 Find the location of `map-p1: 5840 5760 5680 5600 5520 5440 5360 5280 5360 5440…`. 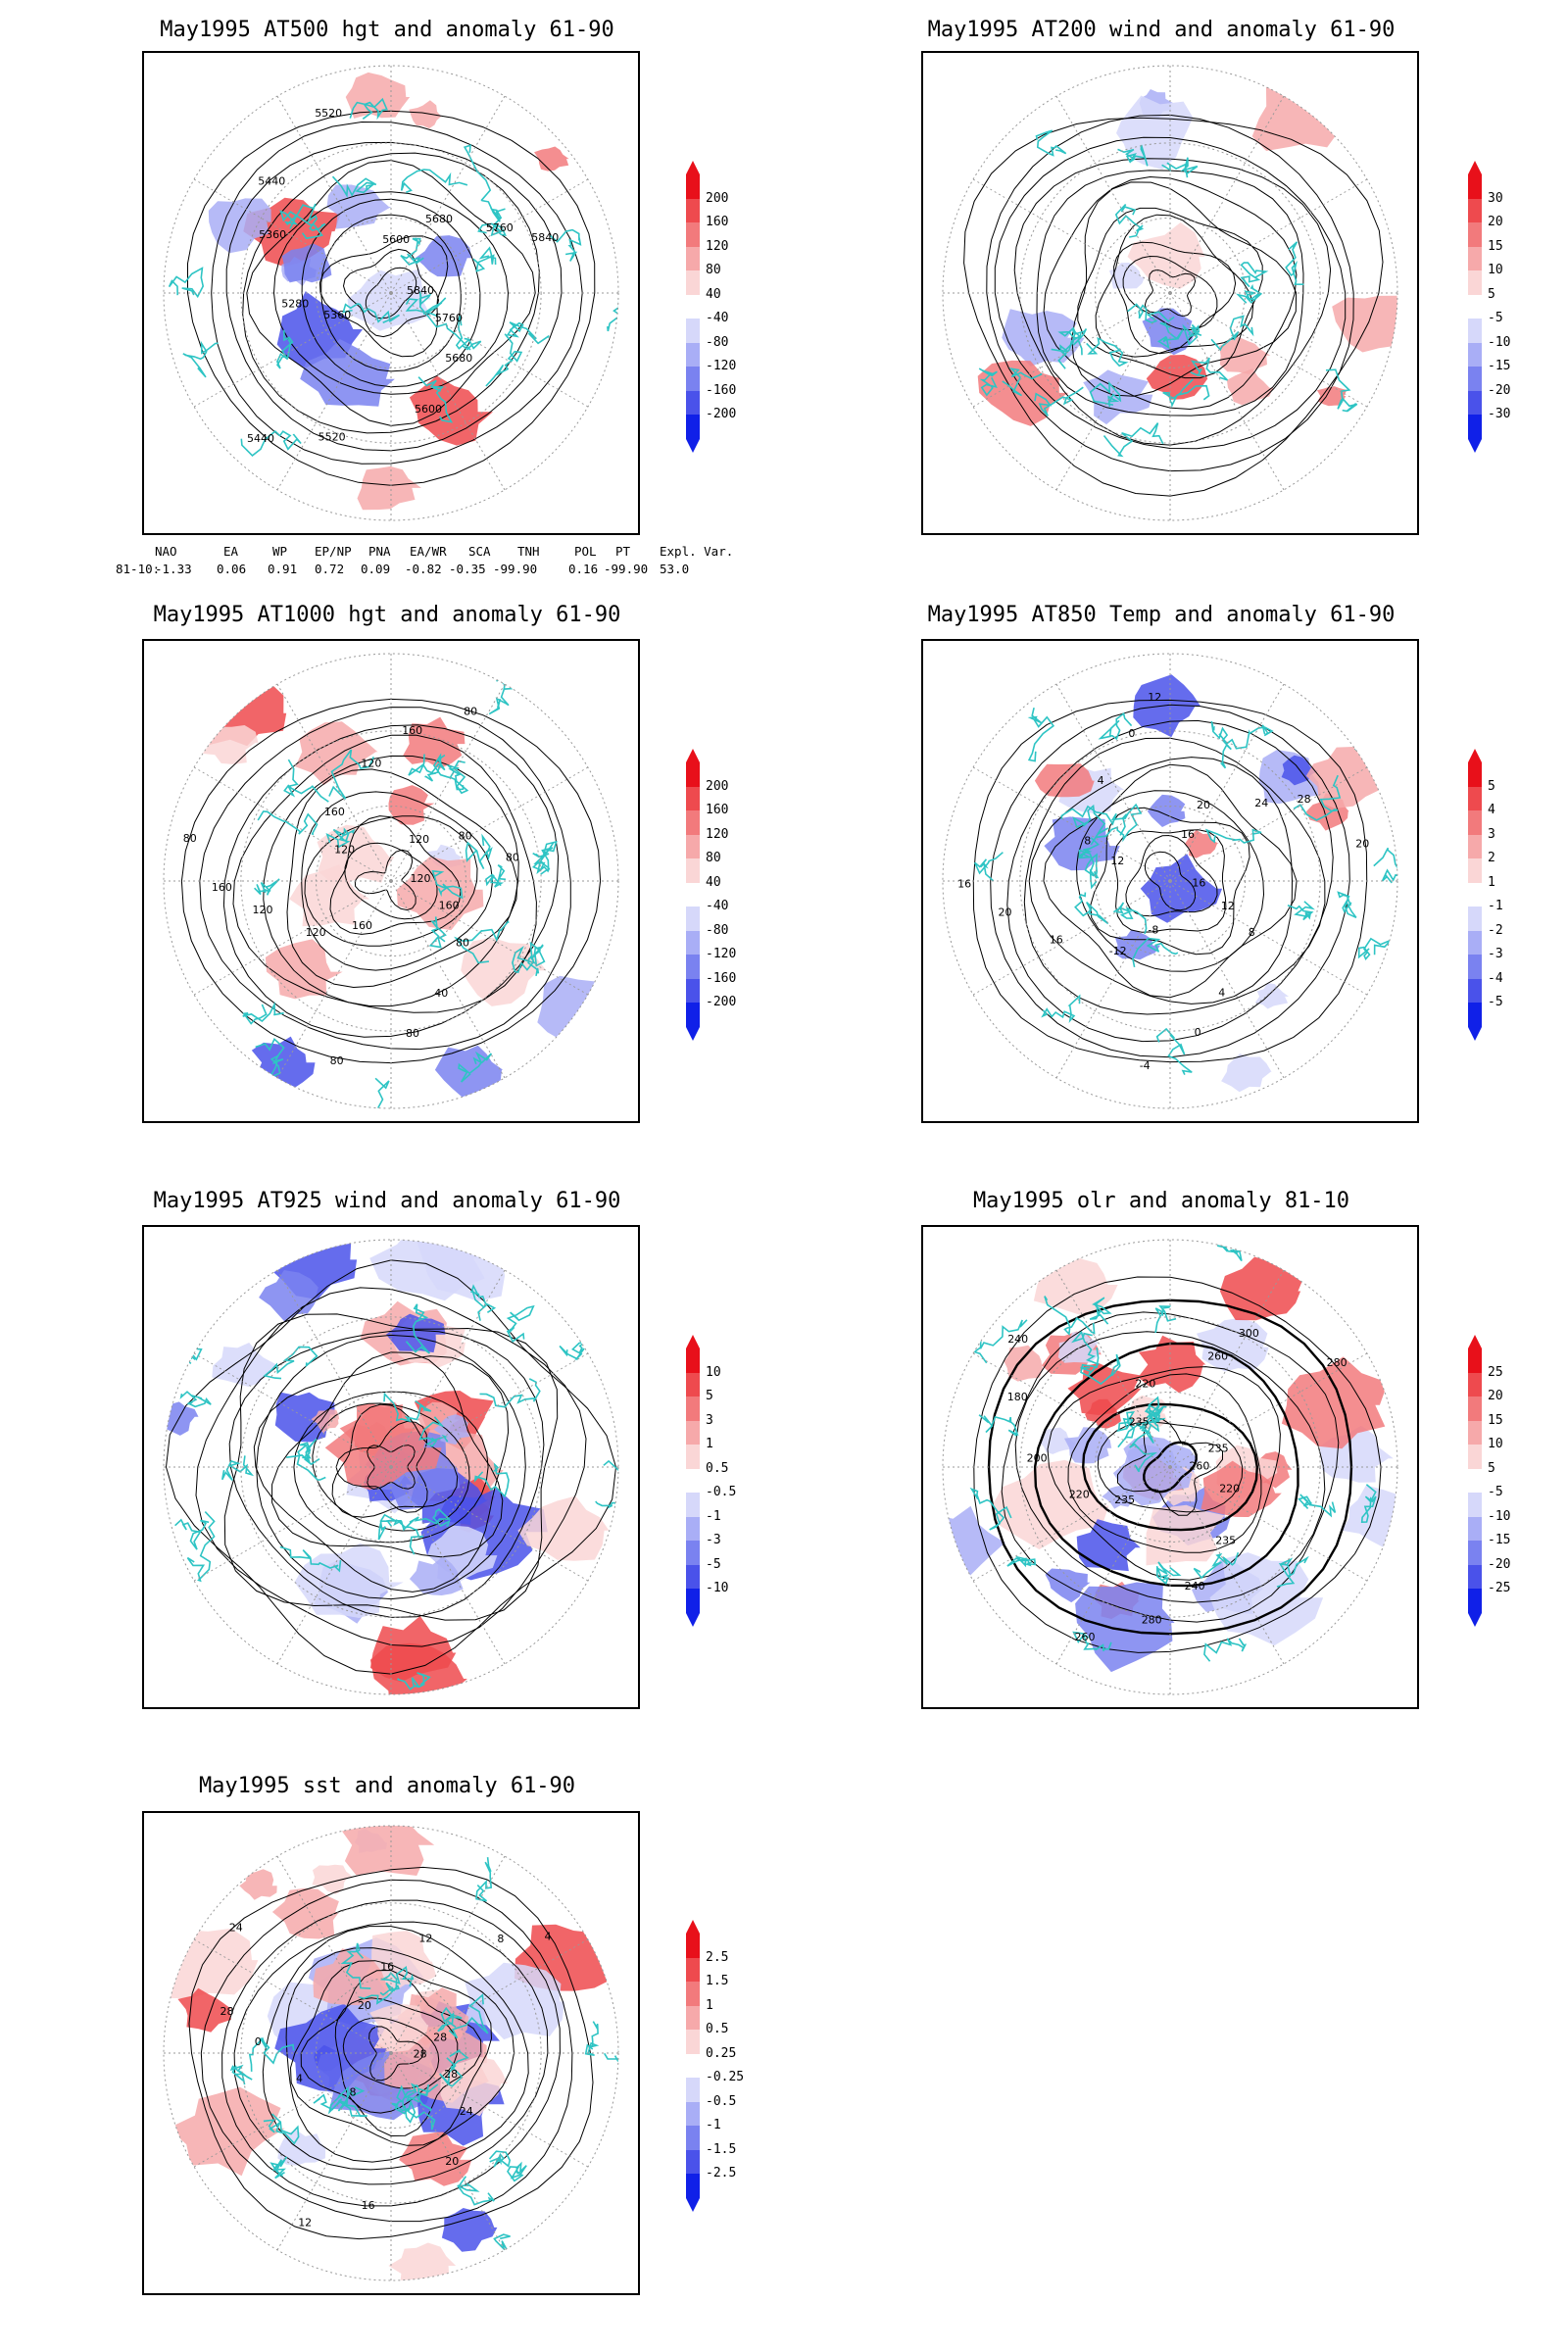

map-p1: 5840 5760 5680 5600 5520 5440 5360 5280 5360 5440… is located at coordinates (391, 293).